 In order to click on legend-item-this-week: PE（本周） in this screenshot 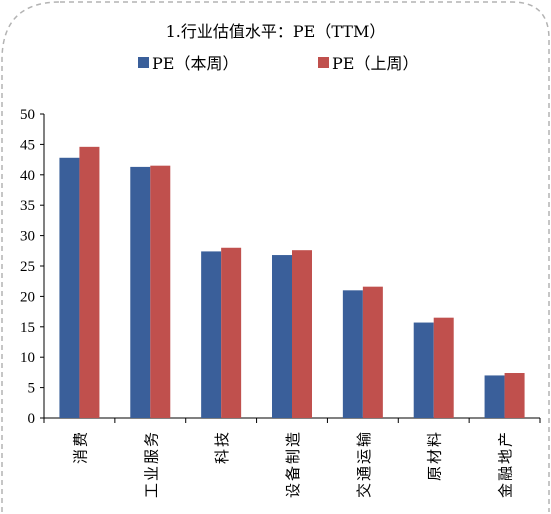, I will do `click(188, 62)`.